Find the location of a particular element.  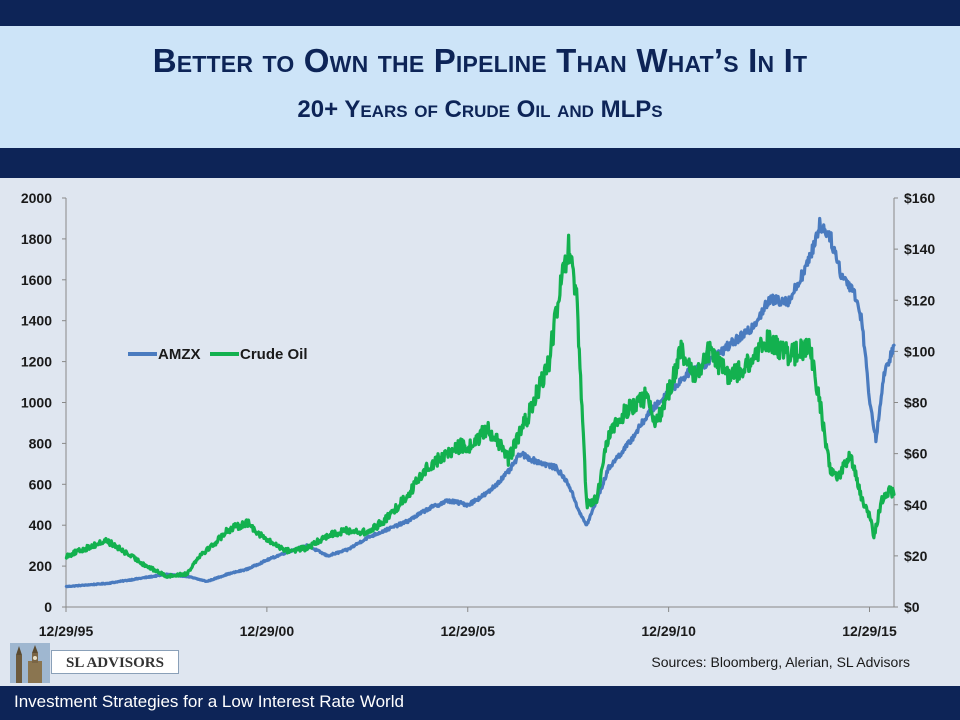

legend-label-amzx: AMZX is located at coordinates (179, 354).